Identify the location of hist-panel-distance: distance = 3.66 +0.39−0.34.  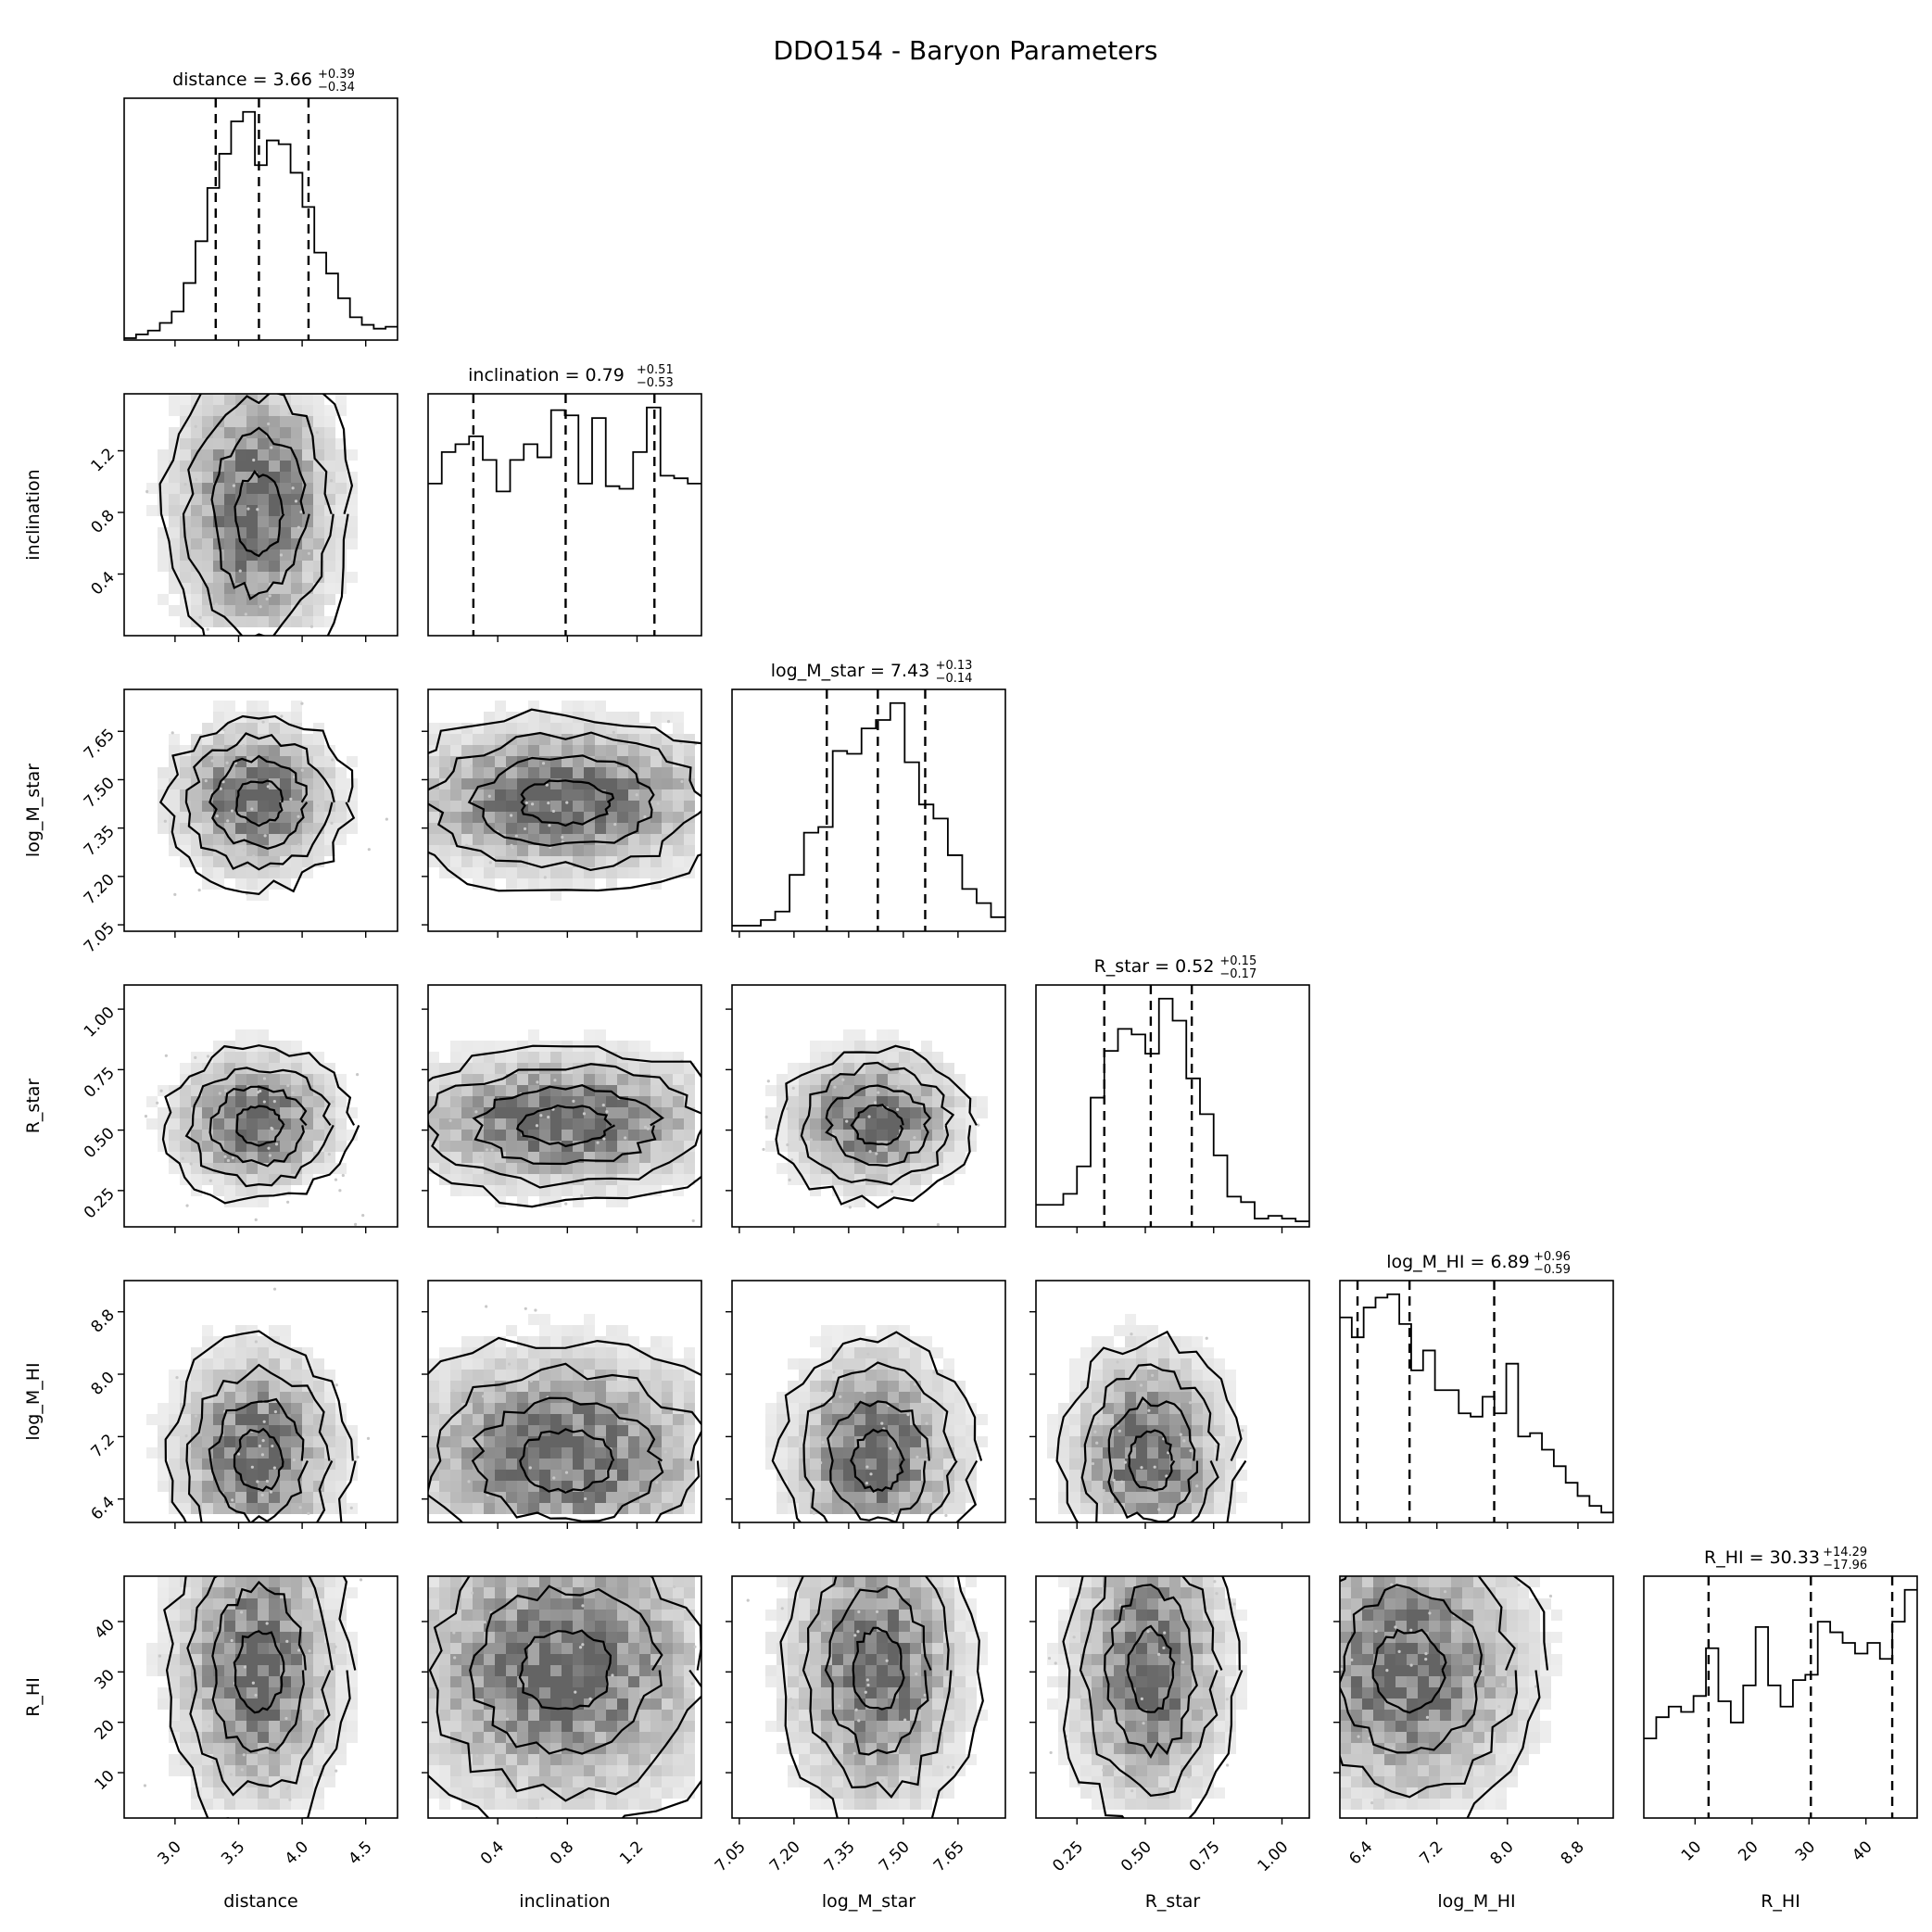
(260, 208).